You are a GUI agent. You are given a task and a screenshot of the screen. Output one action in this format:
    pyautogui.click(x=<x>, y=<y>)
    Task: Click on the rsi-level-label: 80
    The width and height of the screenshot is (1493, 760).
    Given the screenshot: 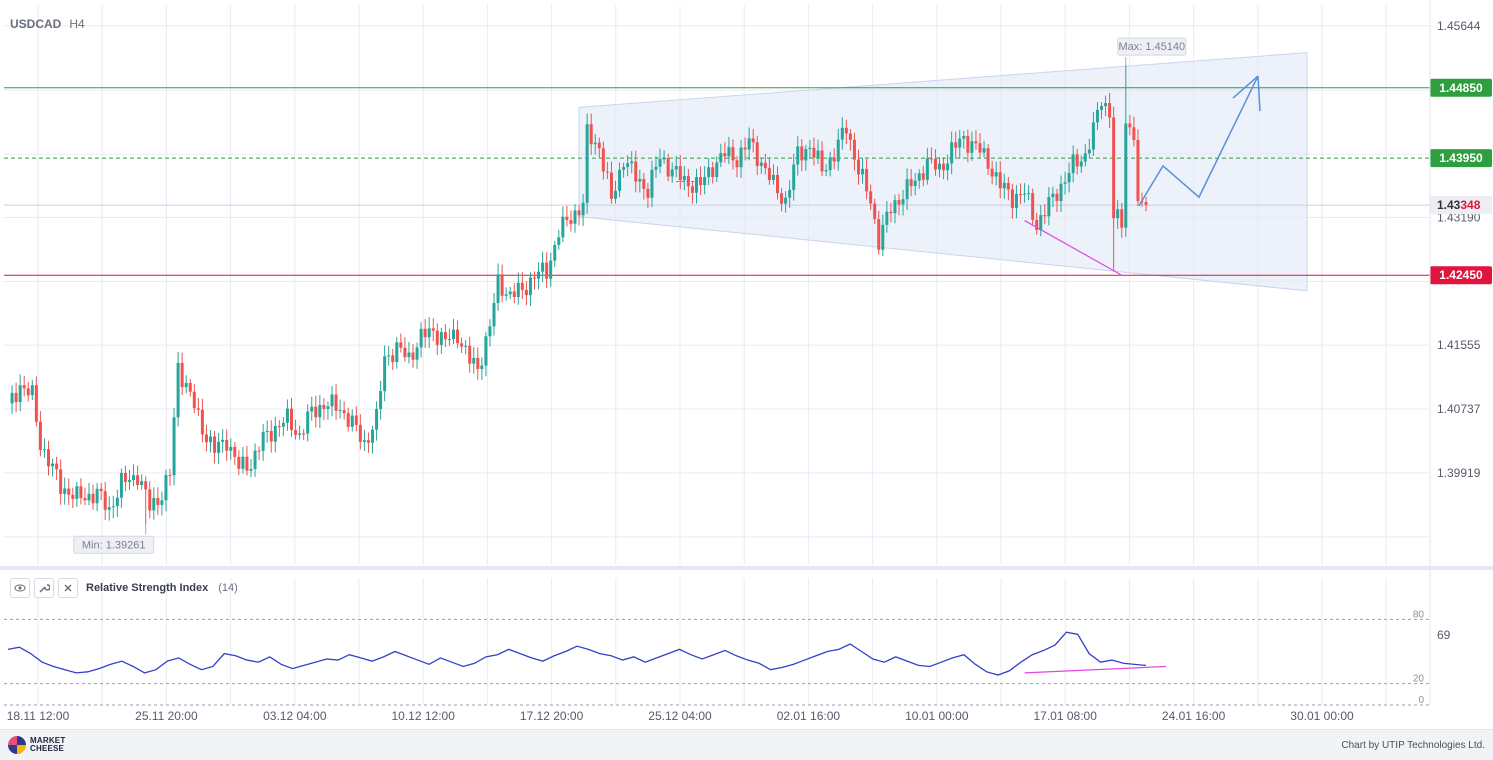 What is the action you would take?
    pyautogui.click(x=1419, y=614)
    